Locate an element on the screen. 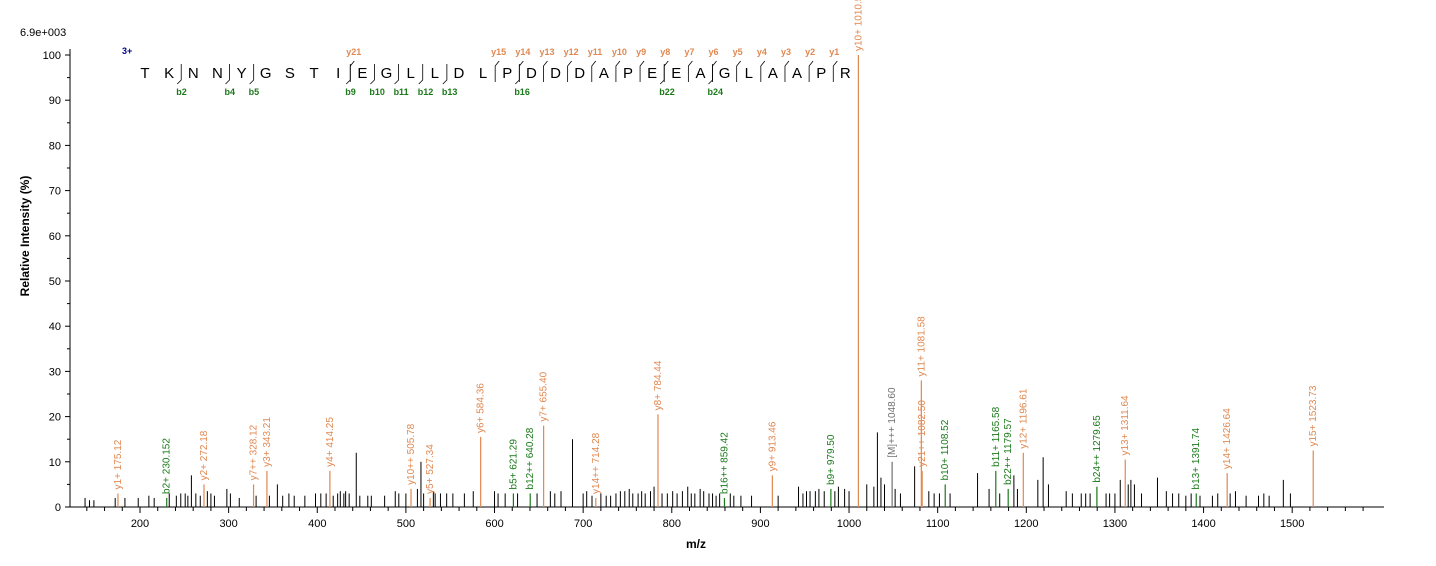 This screenshot has height=566, width=1436. y-ion-label: y9 is located at coordinates (641, 52).